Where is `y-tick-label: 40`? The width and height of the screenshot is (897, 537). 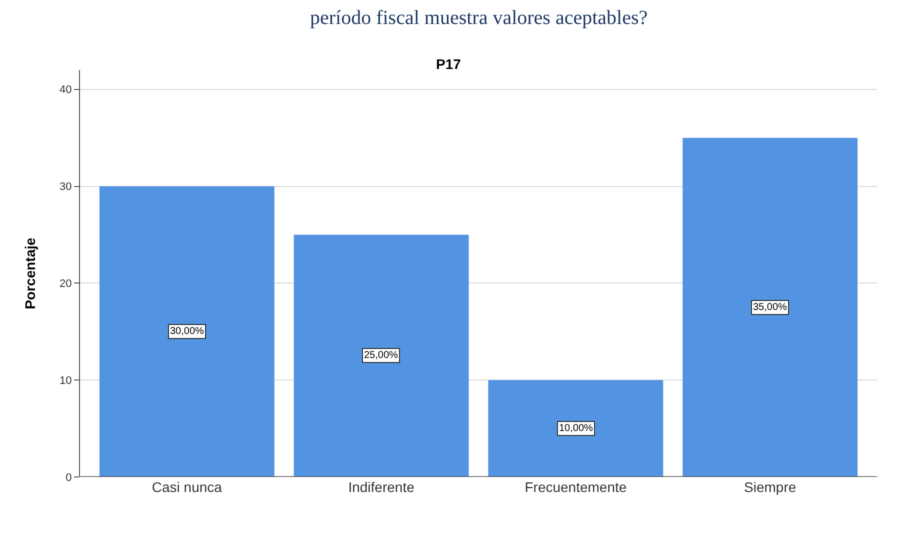
y-tick-label: 40 is located at coordinates (66, 90).